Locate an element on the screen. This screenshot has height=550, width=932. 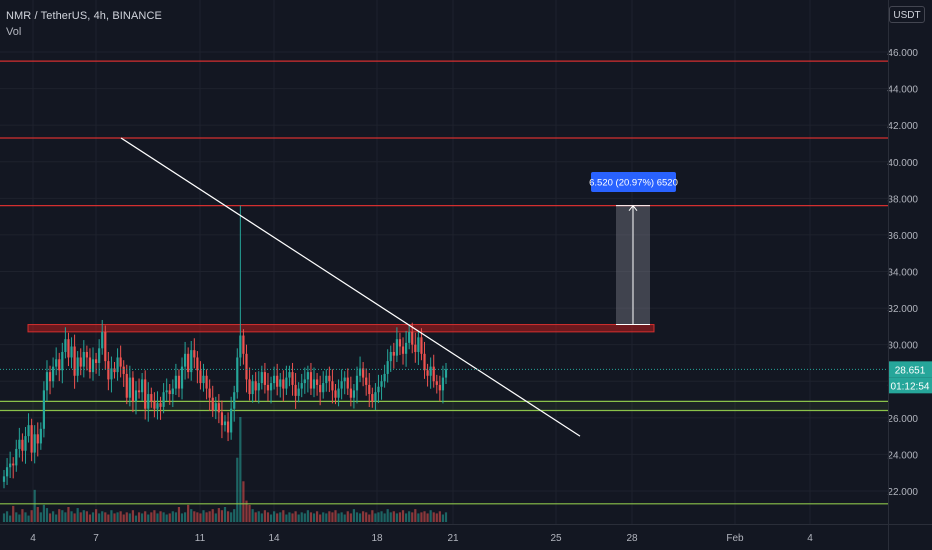
volume-indicator-label: Vol is located at coordinates (14, 32).